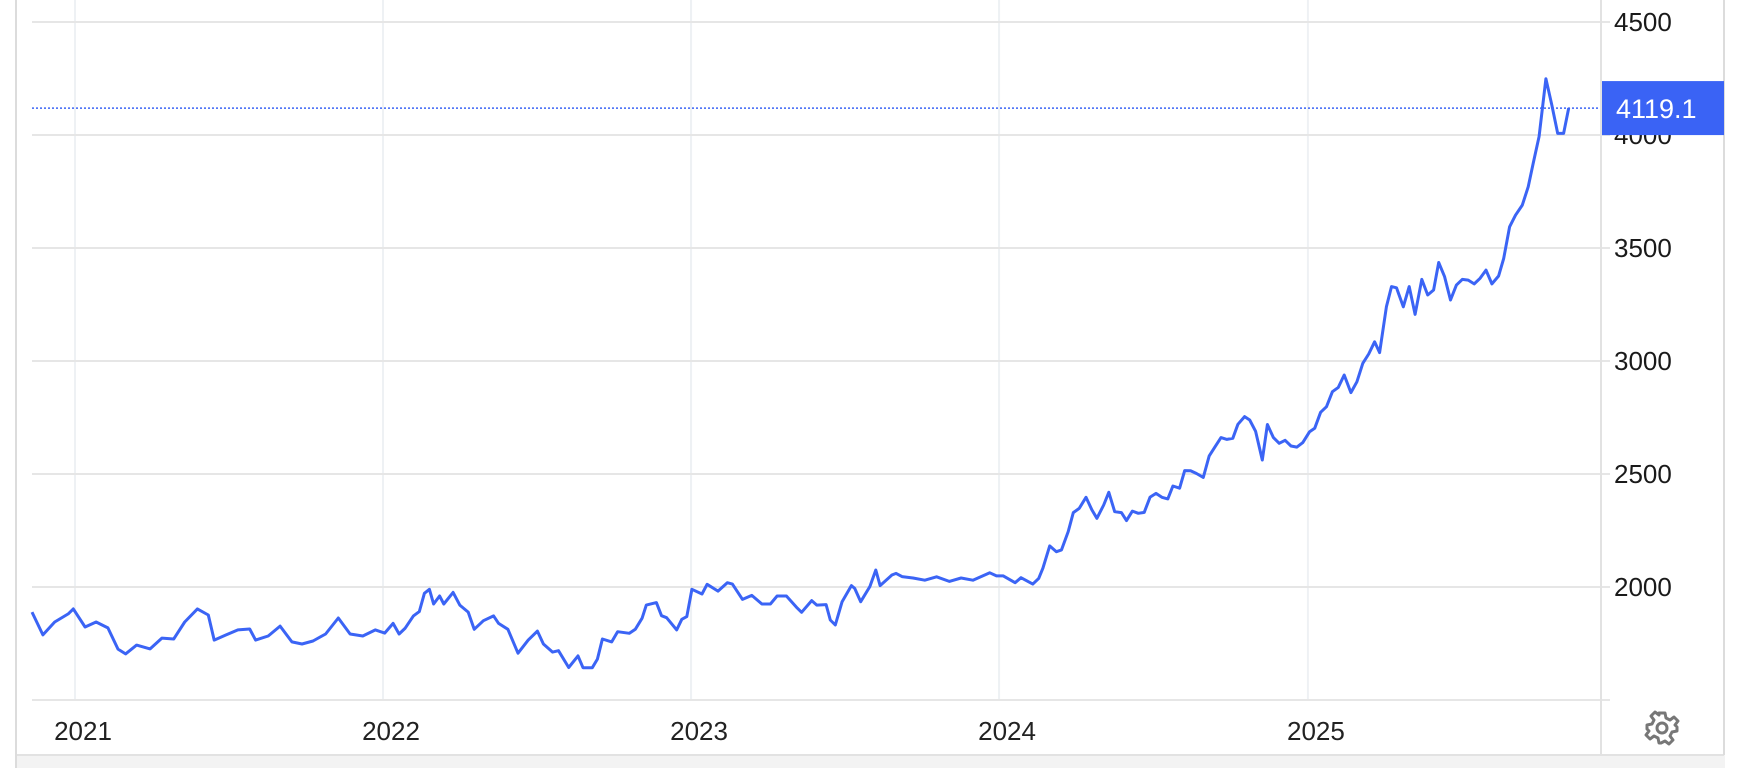 Image resolution: width=1740 pixels, height=768 pixels. Describe the element at coordinates (1643, 248) in the screenshot. I see `y-tick-label: 3500` at that location.